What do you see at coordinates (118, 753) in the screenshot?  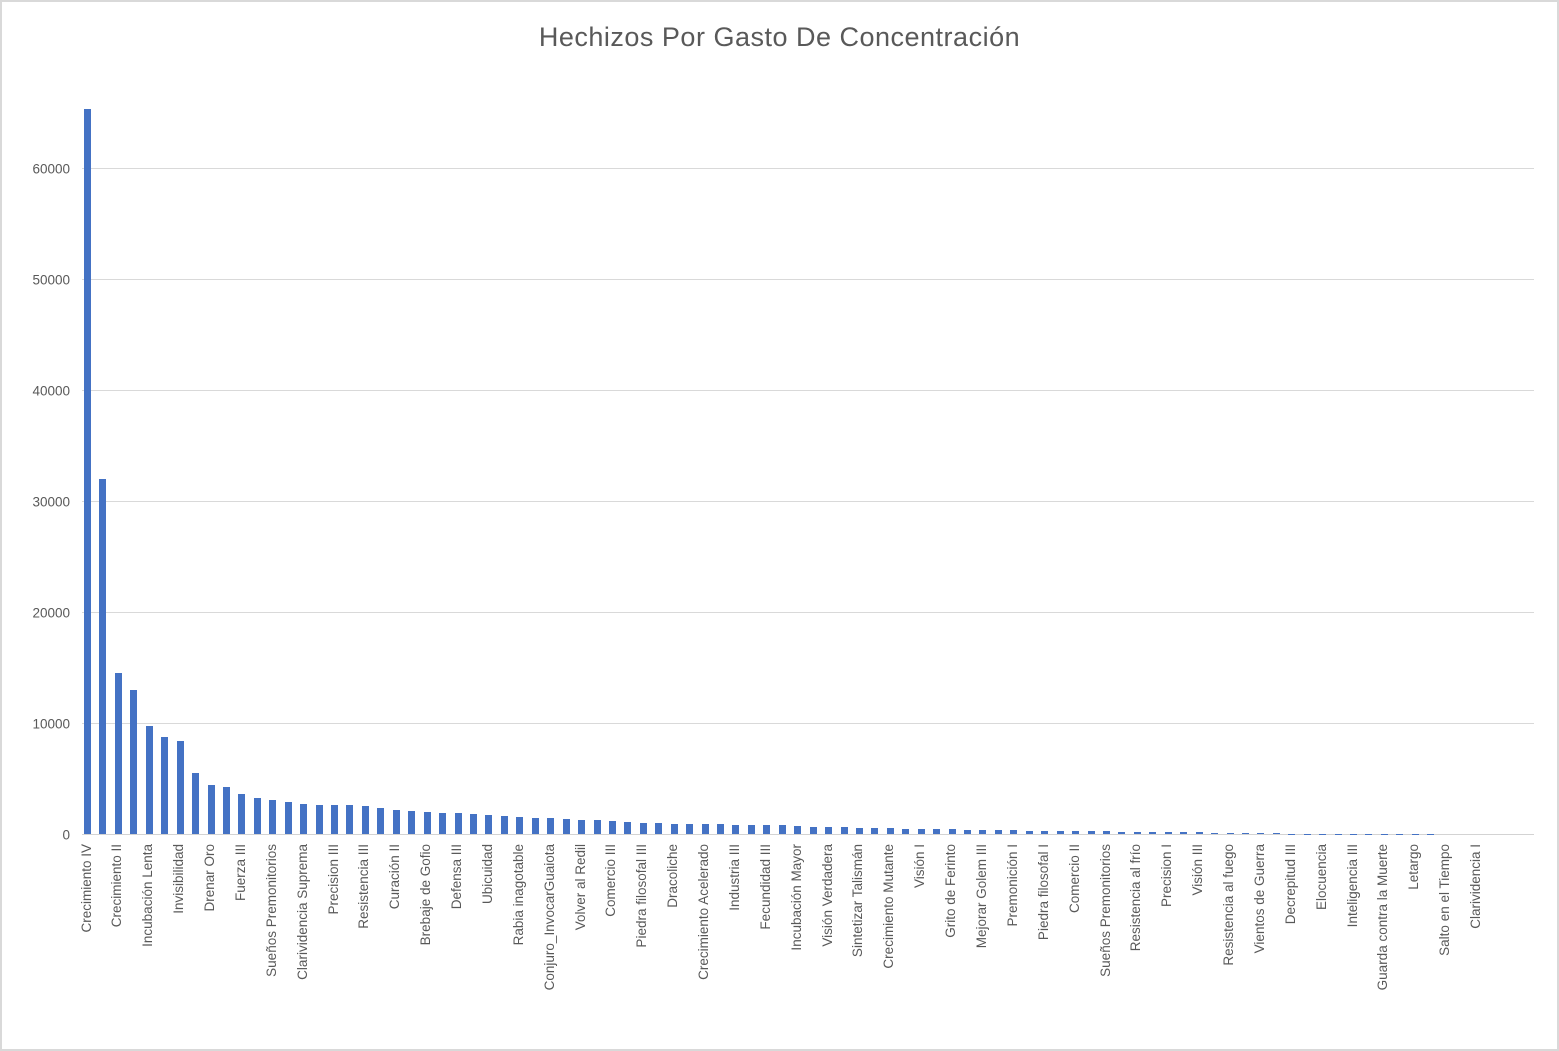 I see `bar-Crecimiento II` at bounding box center [118, 753].